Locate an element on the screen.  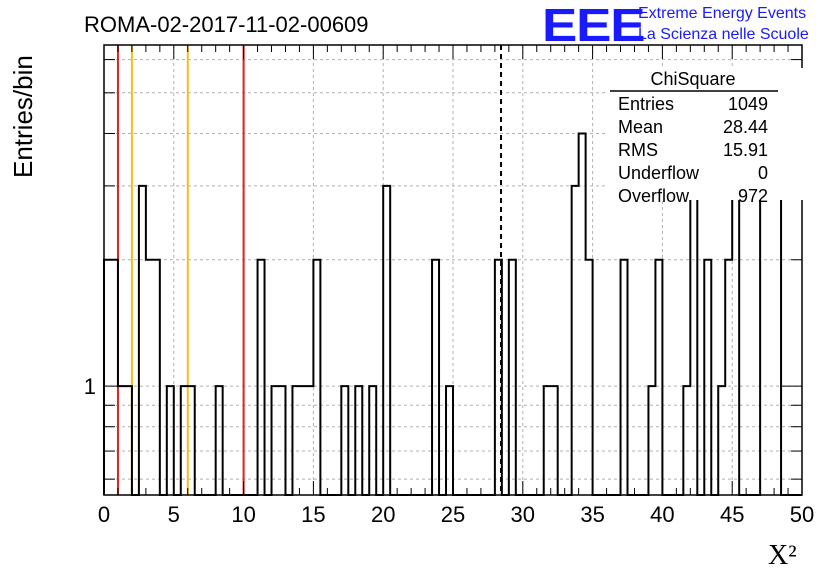
stats-title: ChiSquare is located at coordinates (692, 79).